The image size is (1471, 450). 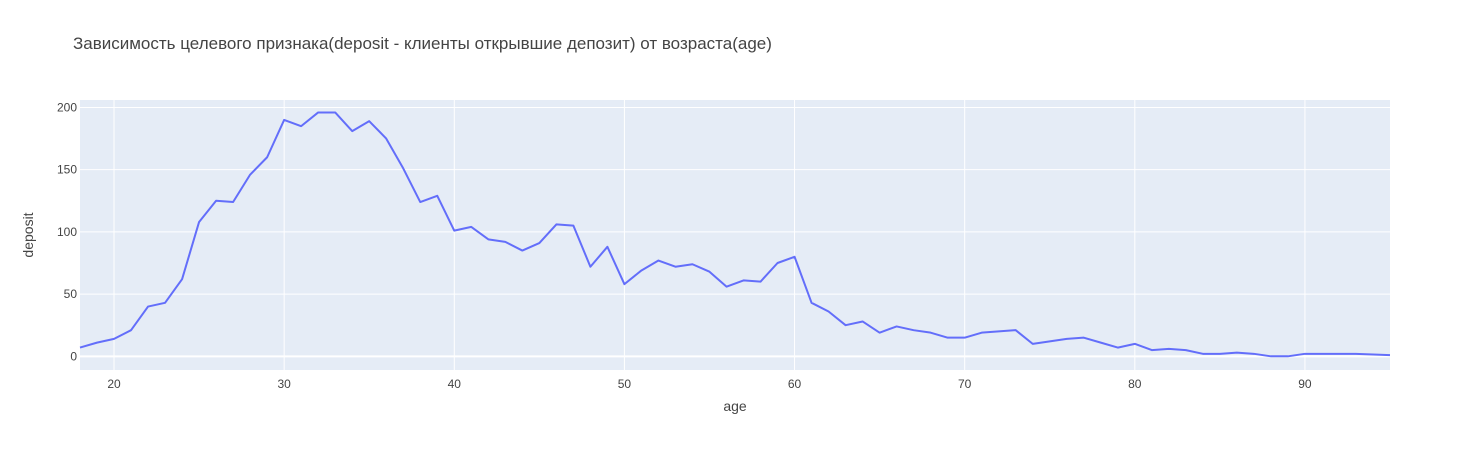 I want to click on x-tick-label: 50, so click(x=625, y=384).